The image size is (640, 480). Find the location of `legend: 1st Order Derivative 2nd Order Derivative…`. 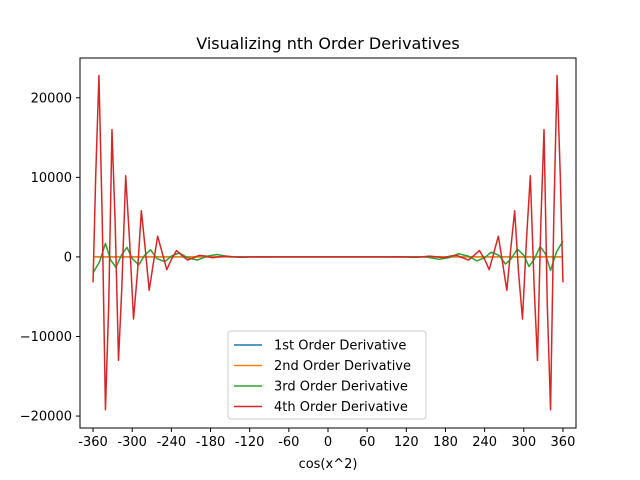

legend: 1st Order Derivative 2nd Order Derivative… is located at coordinates (327, 375).